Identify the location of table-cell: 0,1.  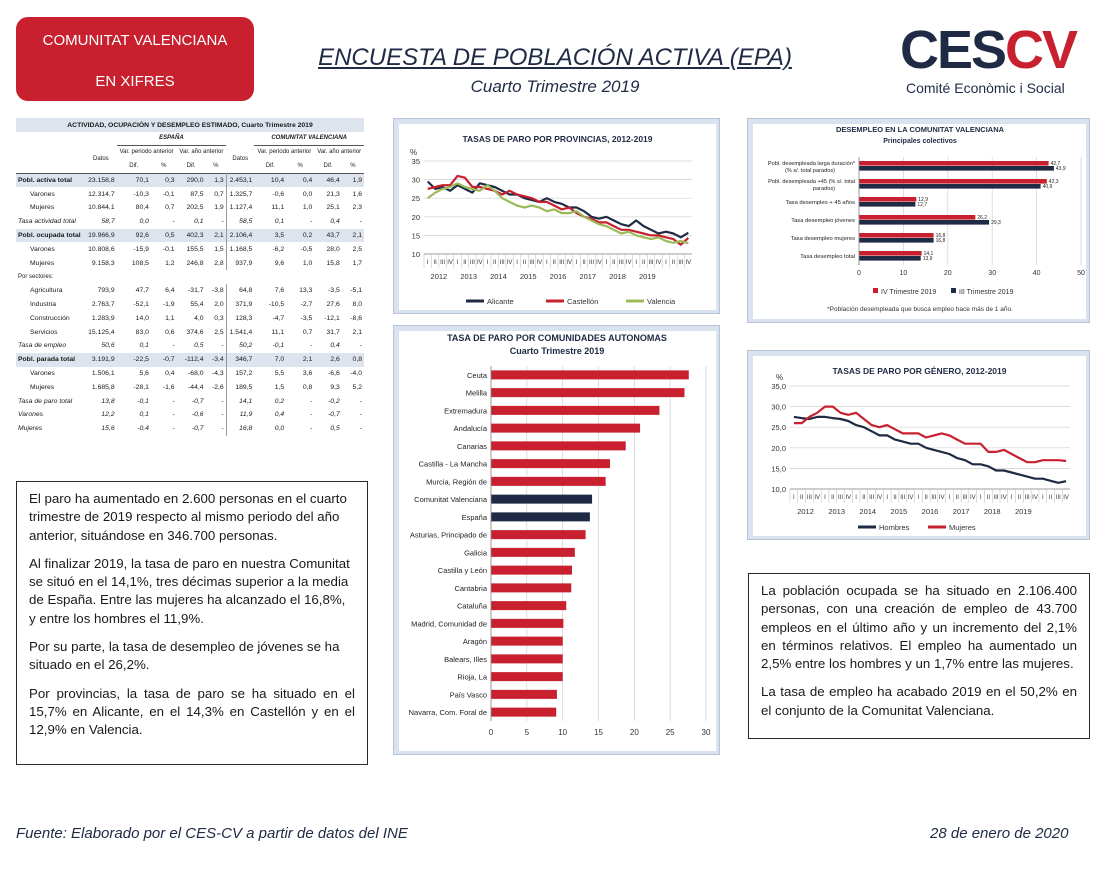
(279, 222).